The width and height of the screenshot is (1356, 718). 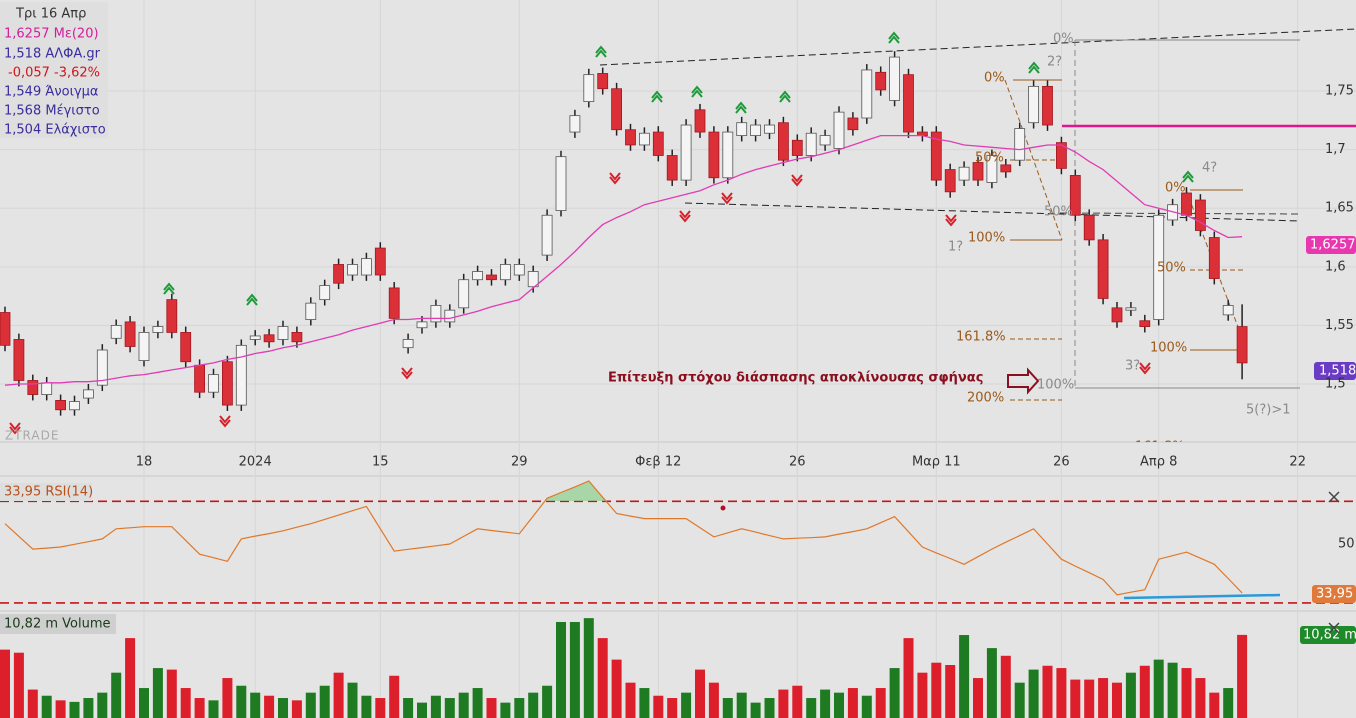 I want to click on rsi-dot, so click(x=723, y=508).